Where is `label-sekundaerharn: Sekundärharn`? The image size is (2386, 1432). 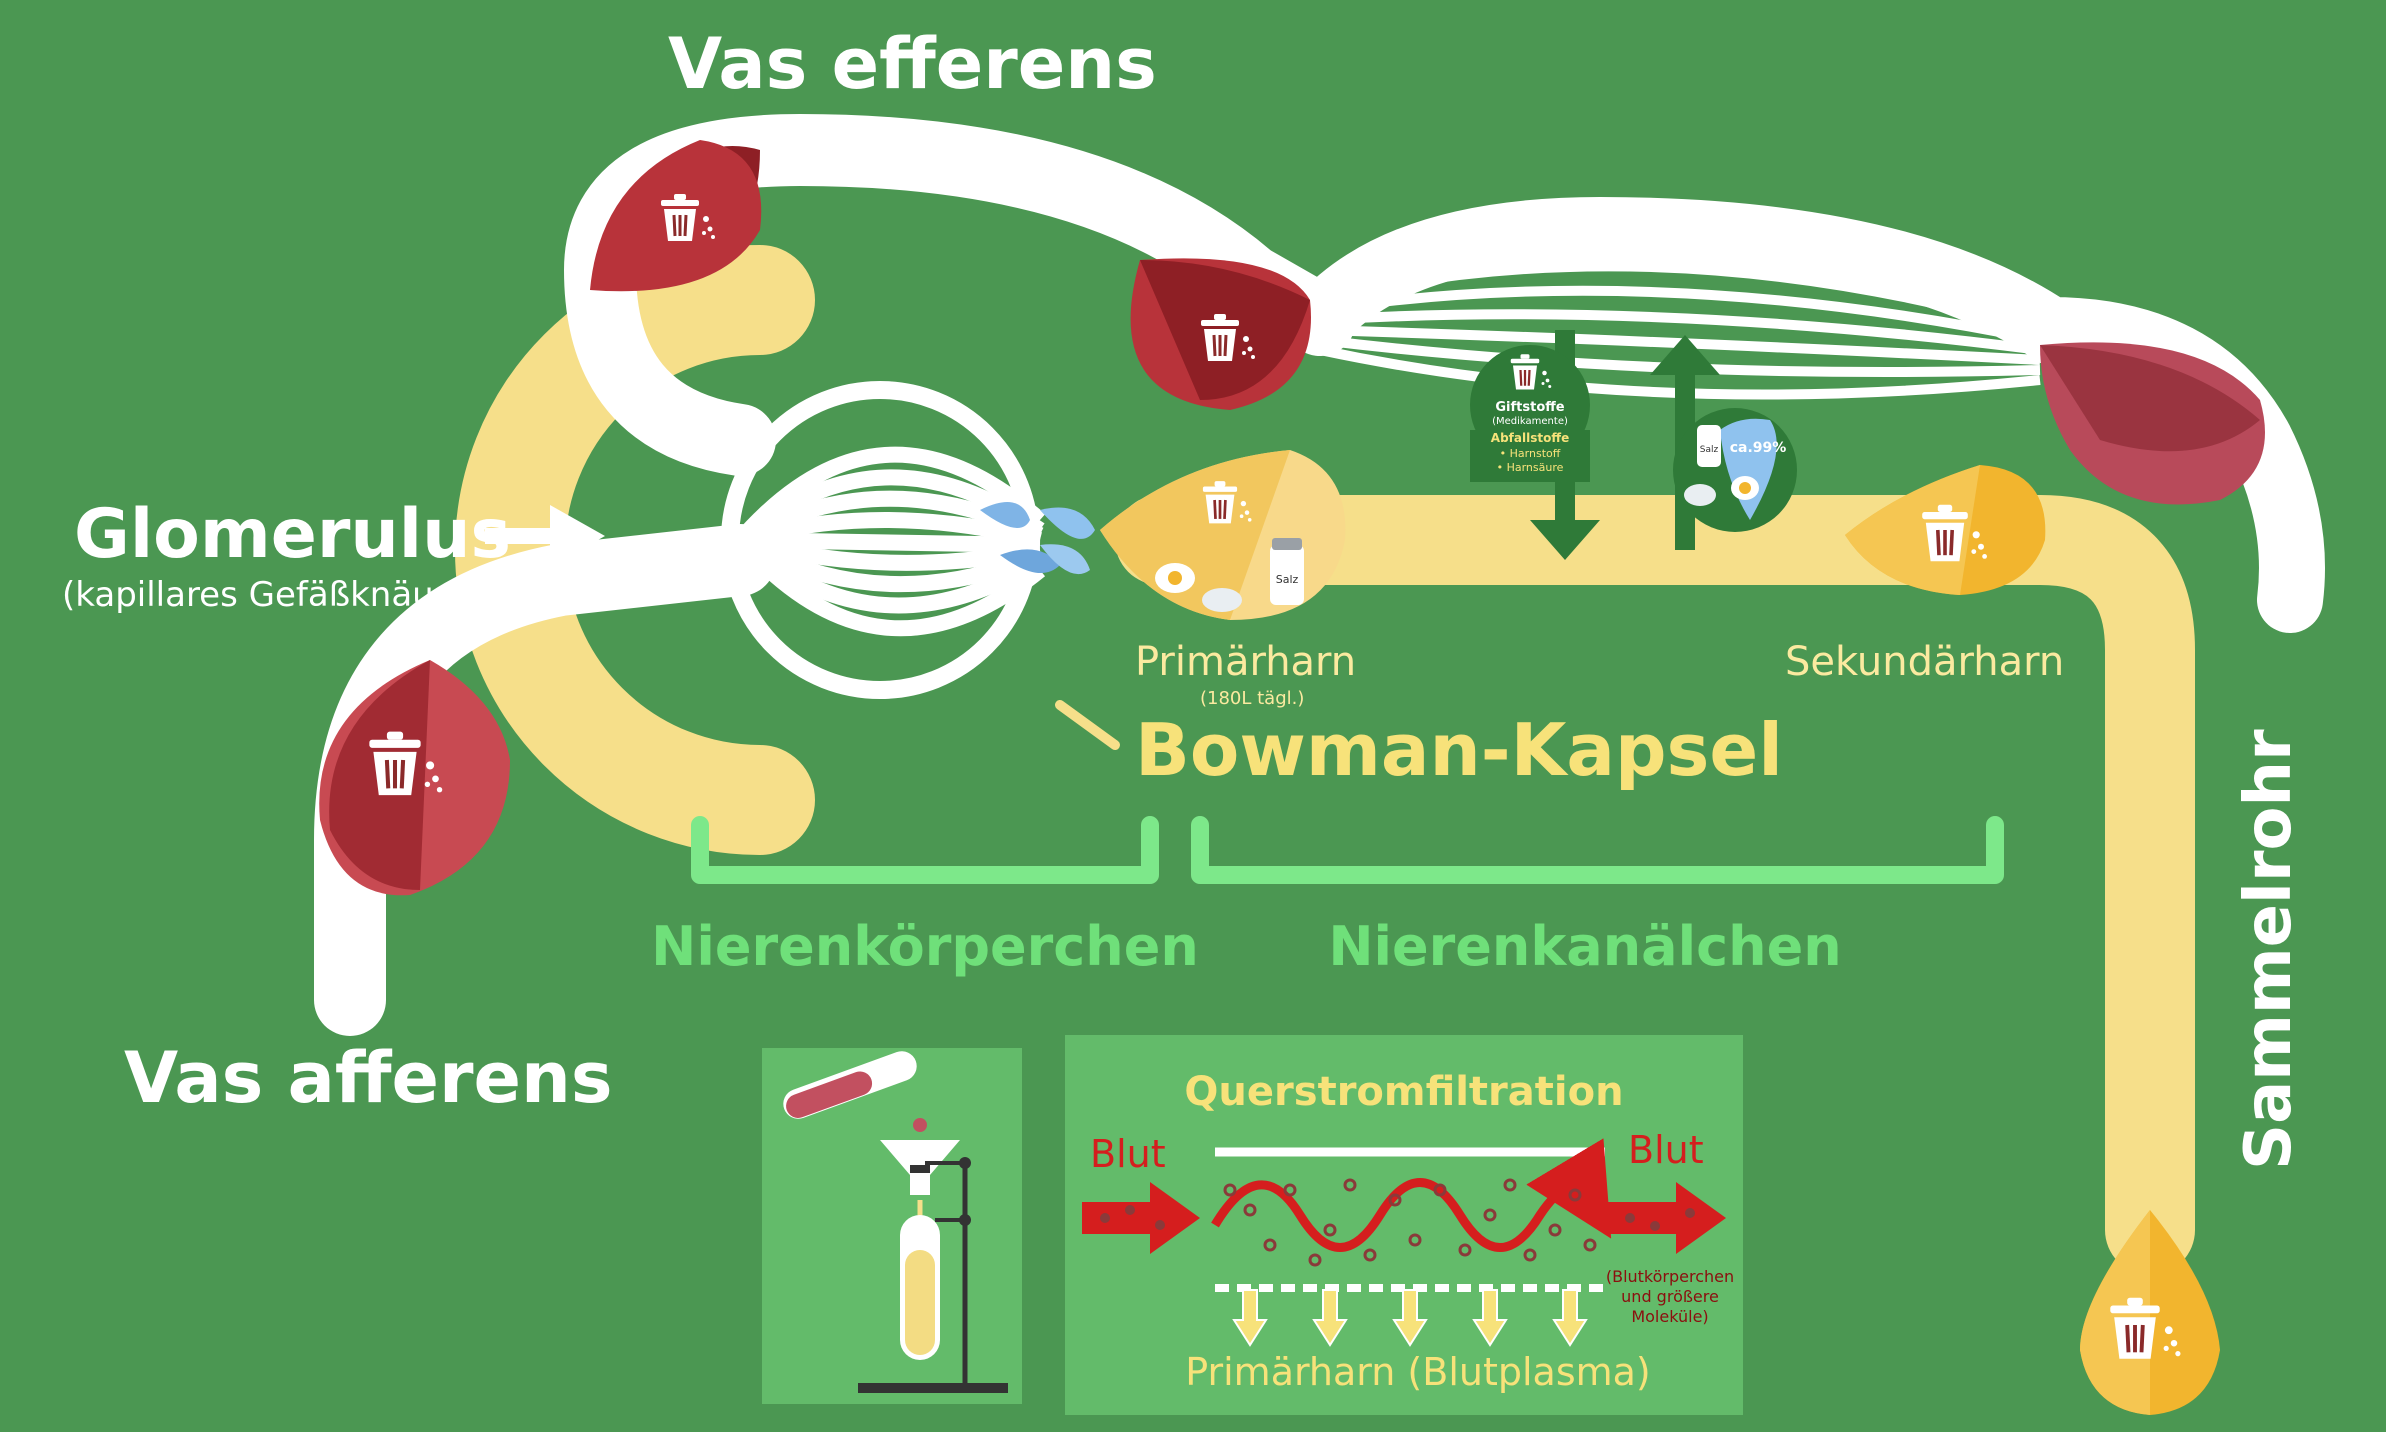
label-sekundaerharn: Sekundärharn is located at coordinates (1924, 662).